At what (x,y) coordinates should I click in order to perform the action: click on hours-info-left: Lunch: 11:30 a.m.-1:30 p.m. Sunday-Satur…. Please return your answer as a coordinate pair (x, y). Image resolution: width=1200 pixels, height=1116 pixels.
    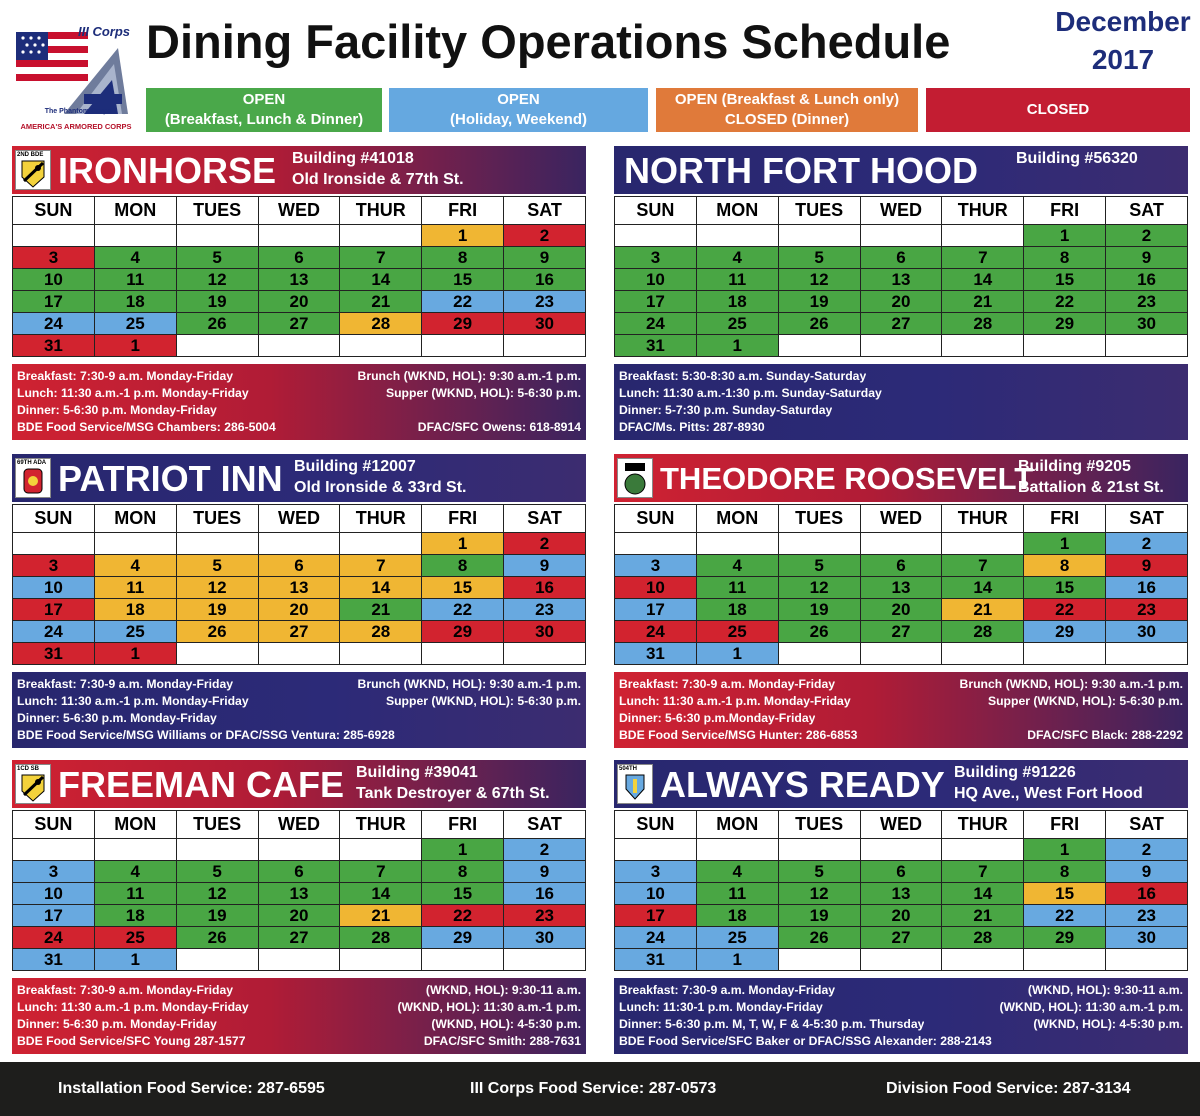
    Looking at the image, I should click on (750, 393).